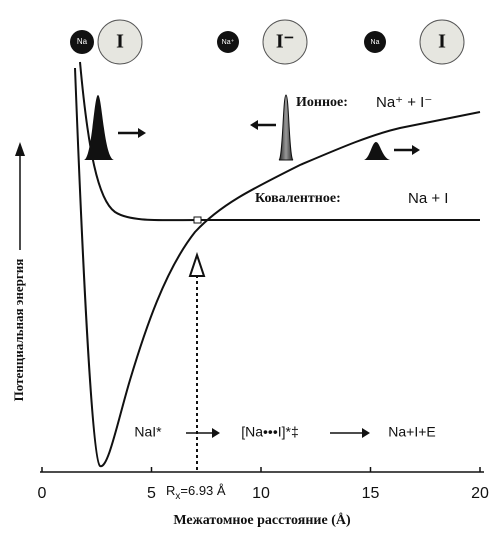 The width and height of the screenshot is (498, 538). What do you see at coordinates (197, 264) in the screenshot?
I see `crossing-arrow` at bounding box center [197, 264].